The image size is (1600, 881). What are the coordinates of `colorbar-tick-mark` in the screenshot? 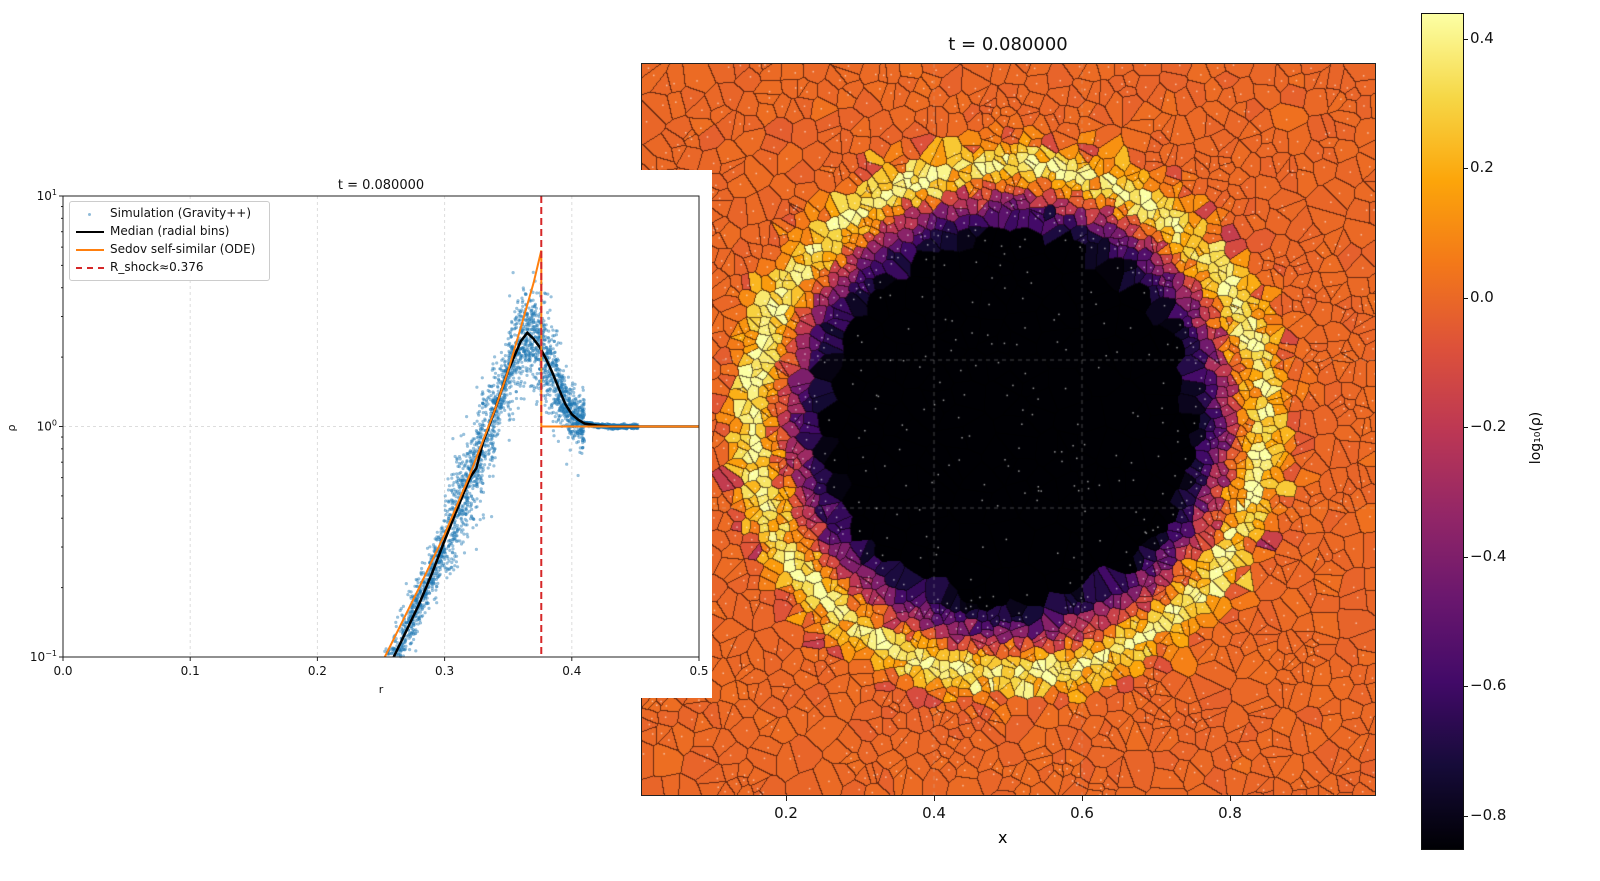 It's located at (1465, 816).